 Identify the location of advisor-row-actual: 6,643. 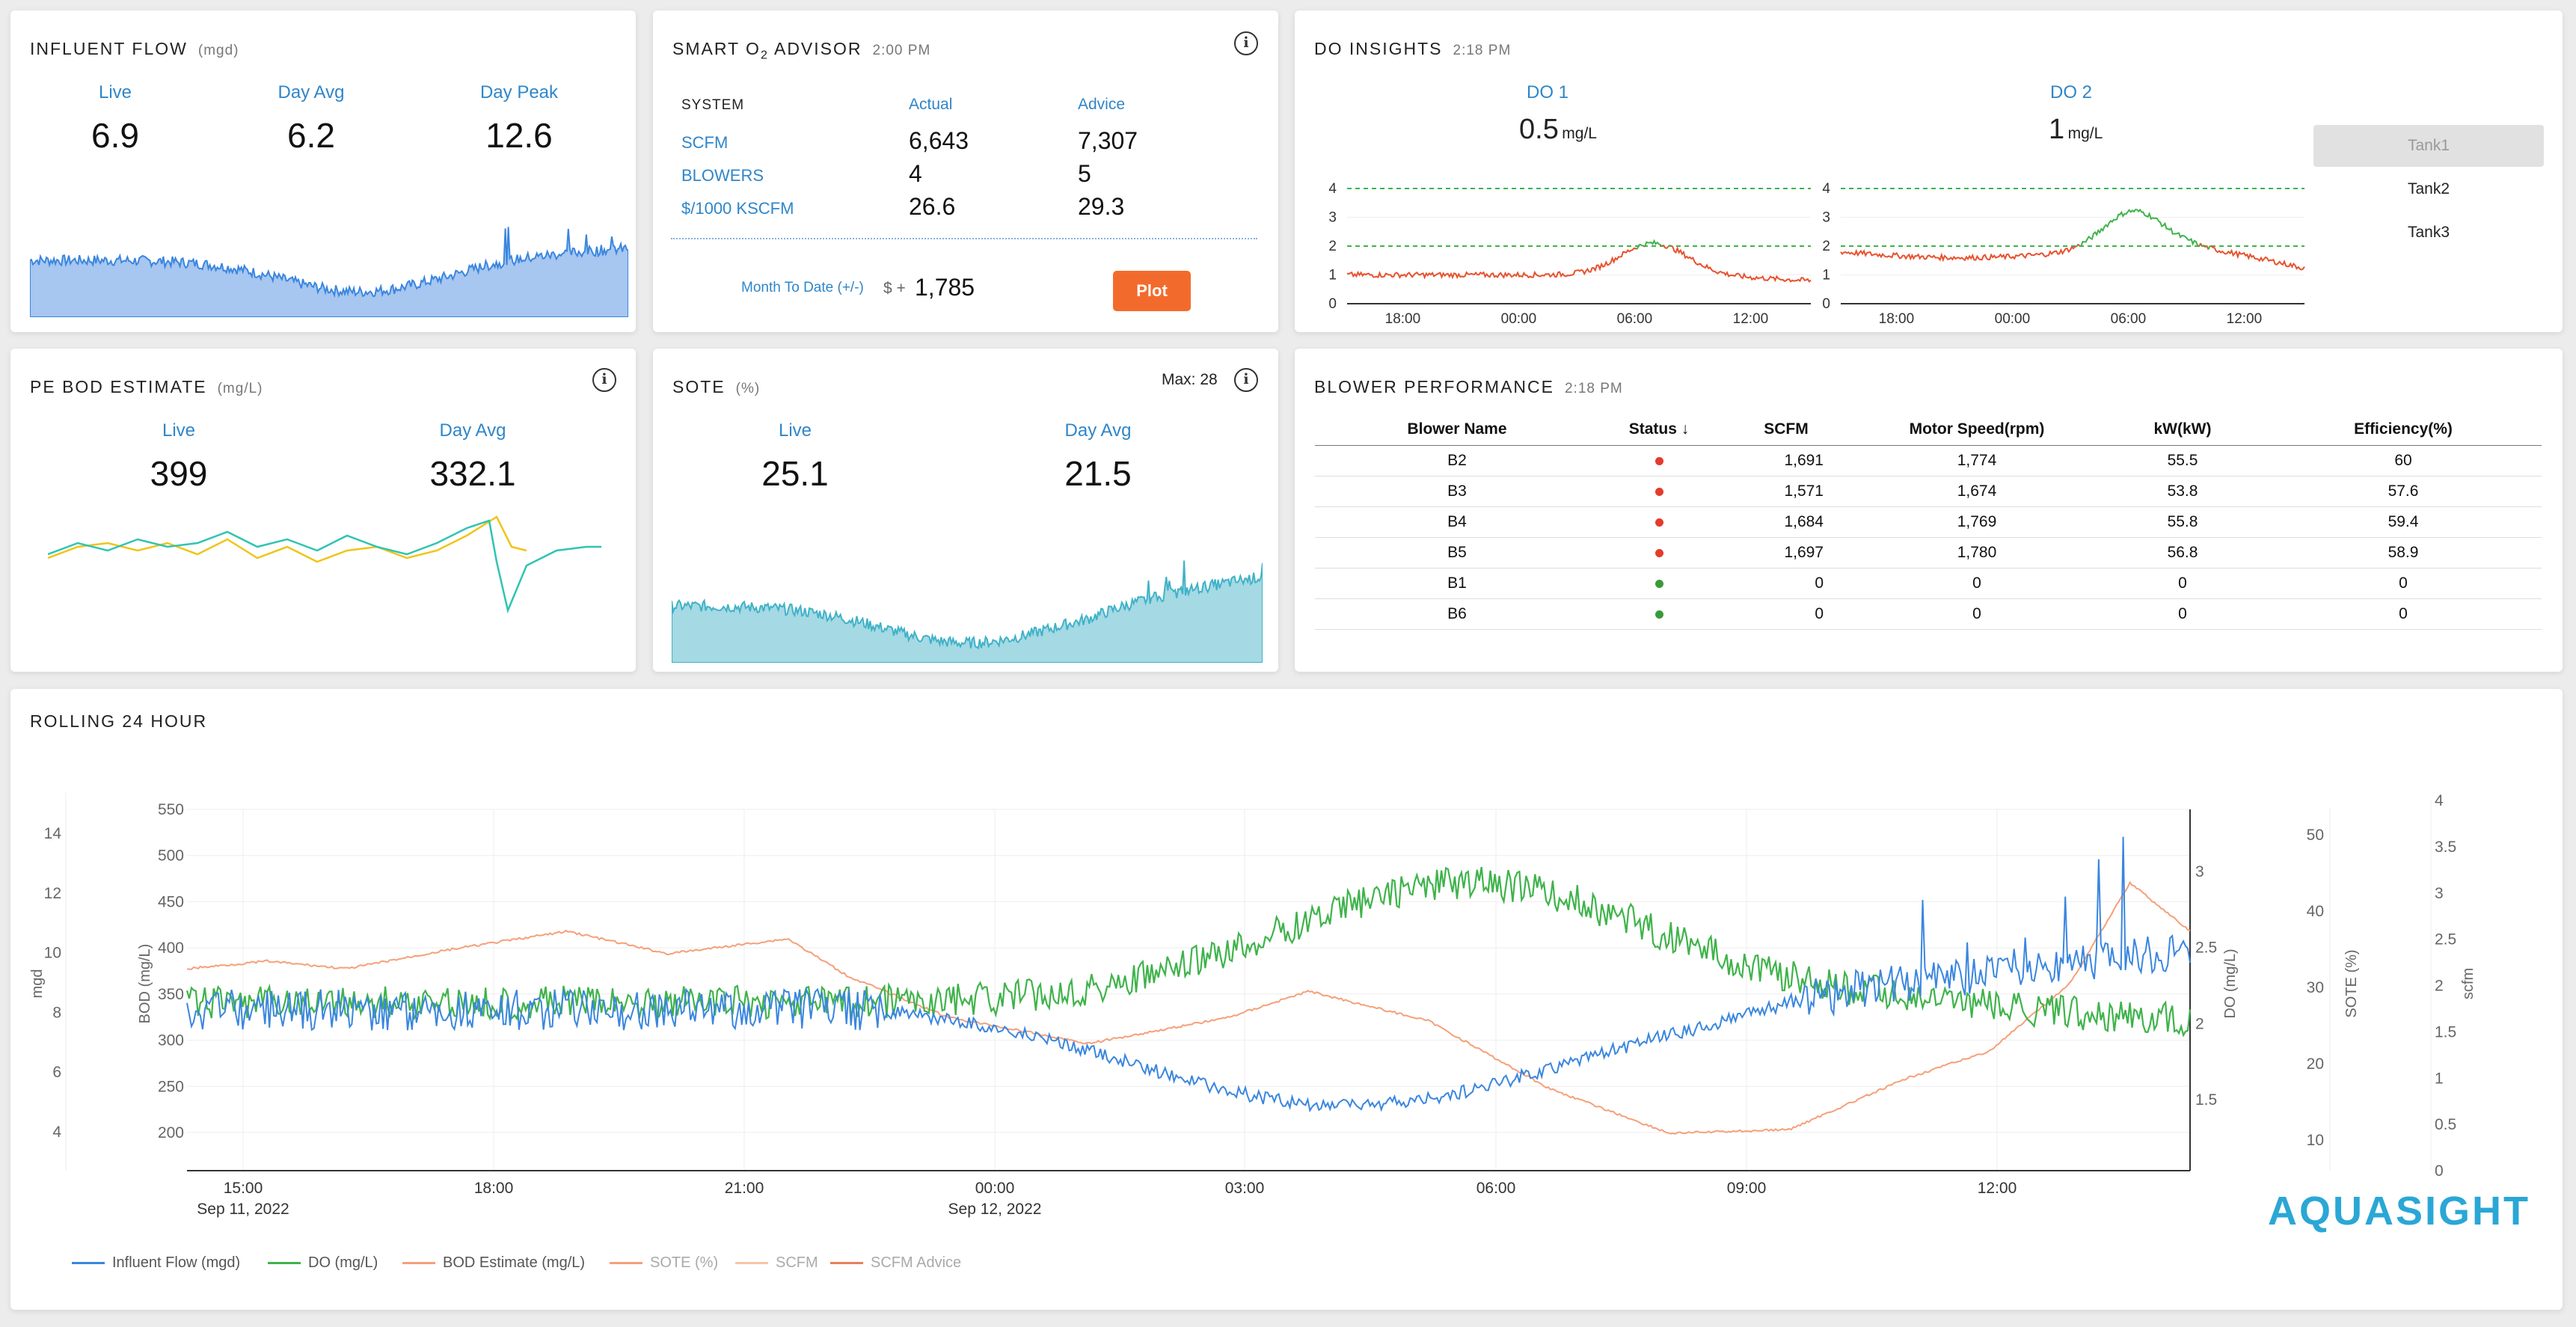
(939, 140).